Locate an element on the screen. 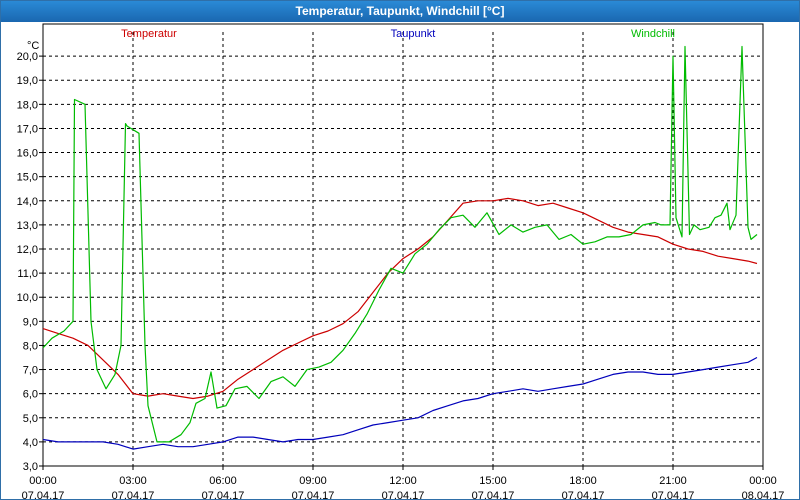 Image resolution: width=800 pixels, height=500 pixels. y-tick-label: 7,0 is located at coordinates (30, 371).